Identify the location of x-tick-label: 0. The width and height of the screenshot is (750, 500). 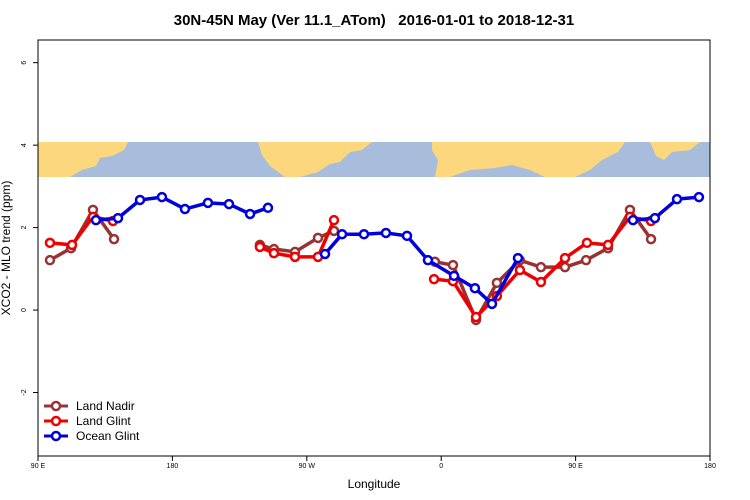
(441, 466).